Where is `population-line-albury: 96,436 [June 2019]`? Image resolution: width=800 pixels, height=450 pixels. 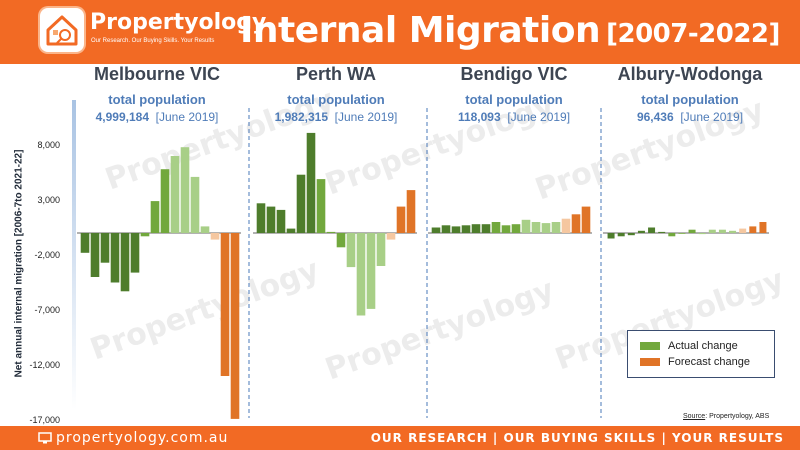 population-line-albury: 96,436 [June 2019] is located at coordinates (690, 117).